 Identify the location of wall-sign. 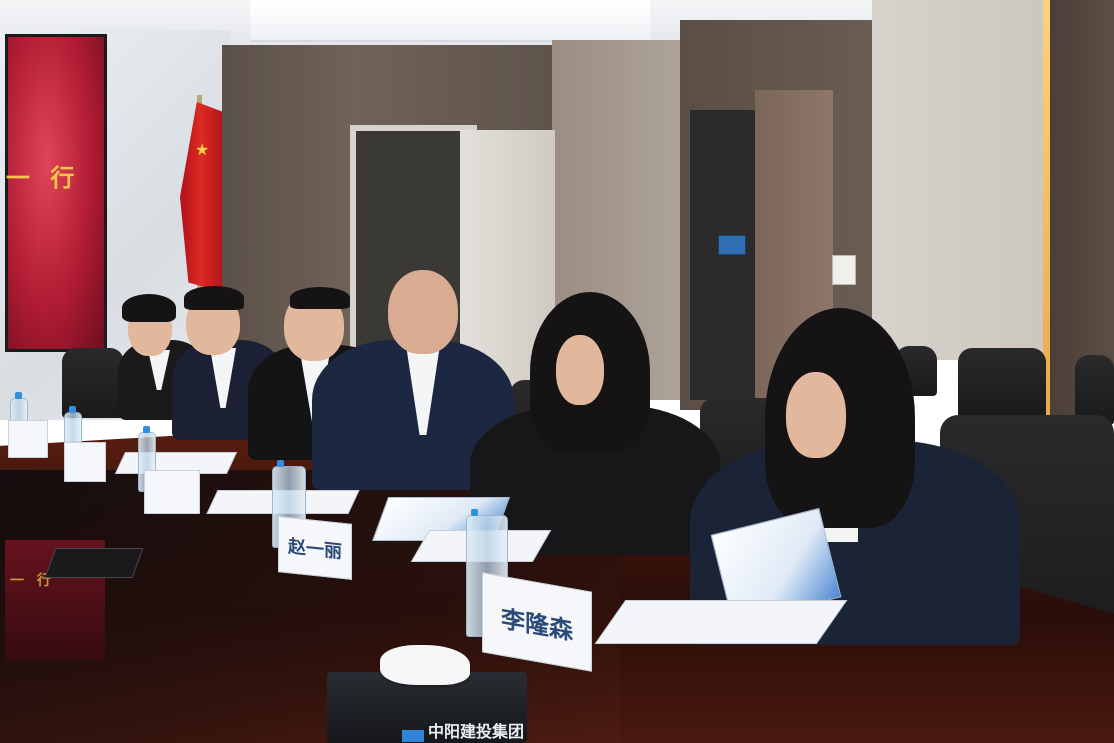
(732, 245).